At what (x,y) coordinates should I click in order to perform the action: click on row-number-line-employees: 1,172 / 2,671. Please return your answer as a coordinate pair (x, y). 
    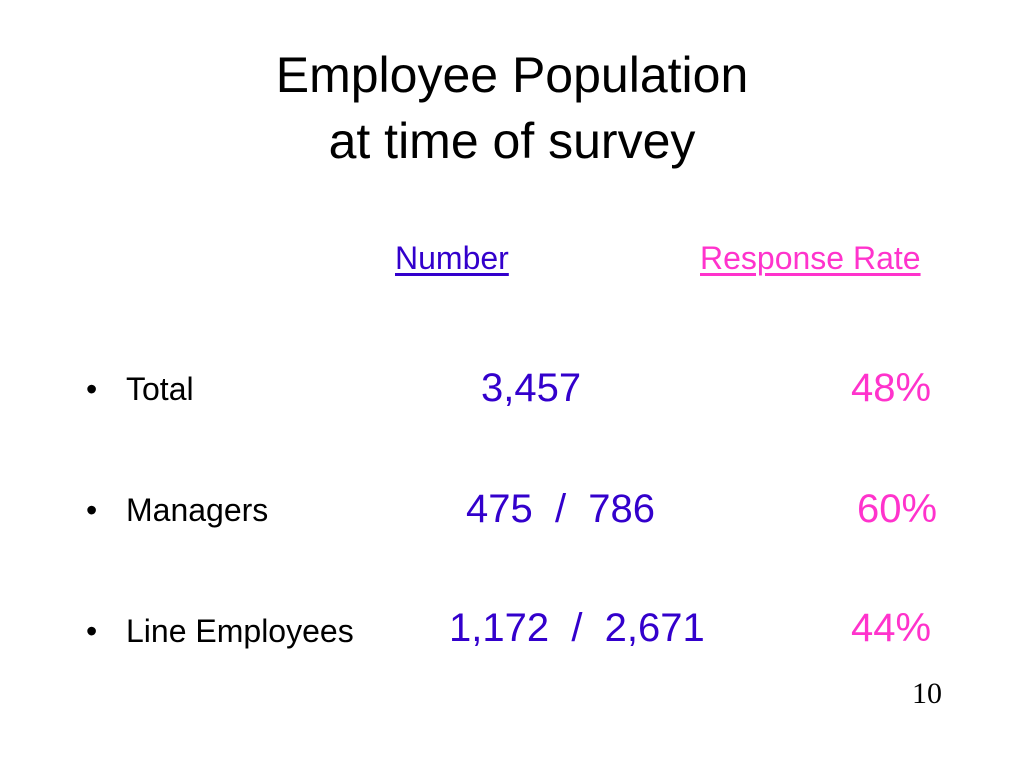
    Looking at the image, I should click on (577, 628).